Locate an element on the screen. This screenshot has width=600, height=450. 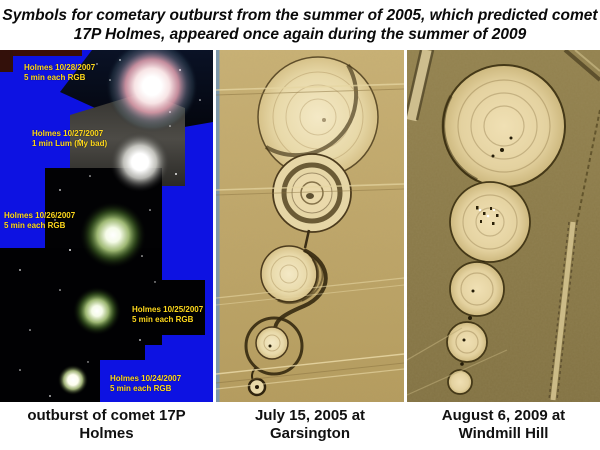
field-edge-top-right is located at coordinates (581, 66).